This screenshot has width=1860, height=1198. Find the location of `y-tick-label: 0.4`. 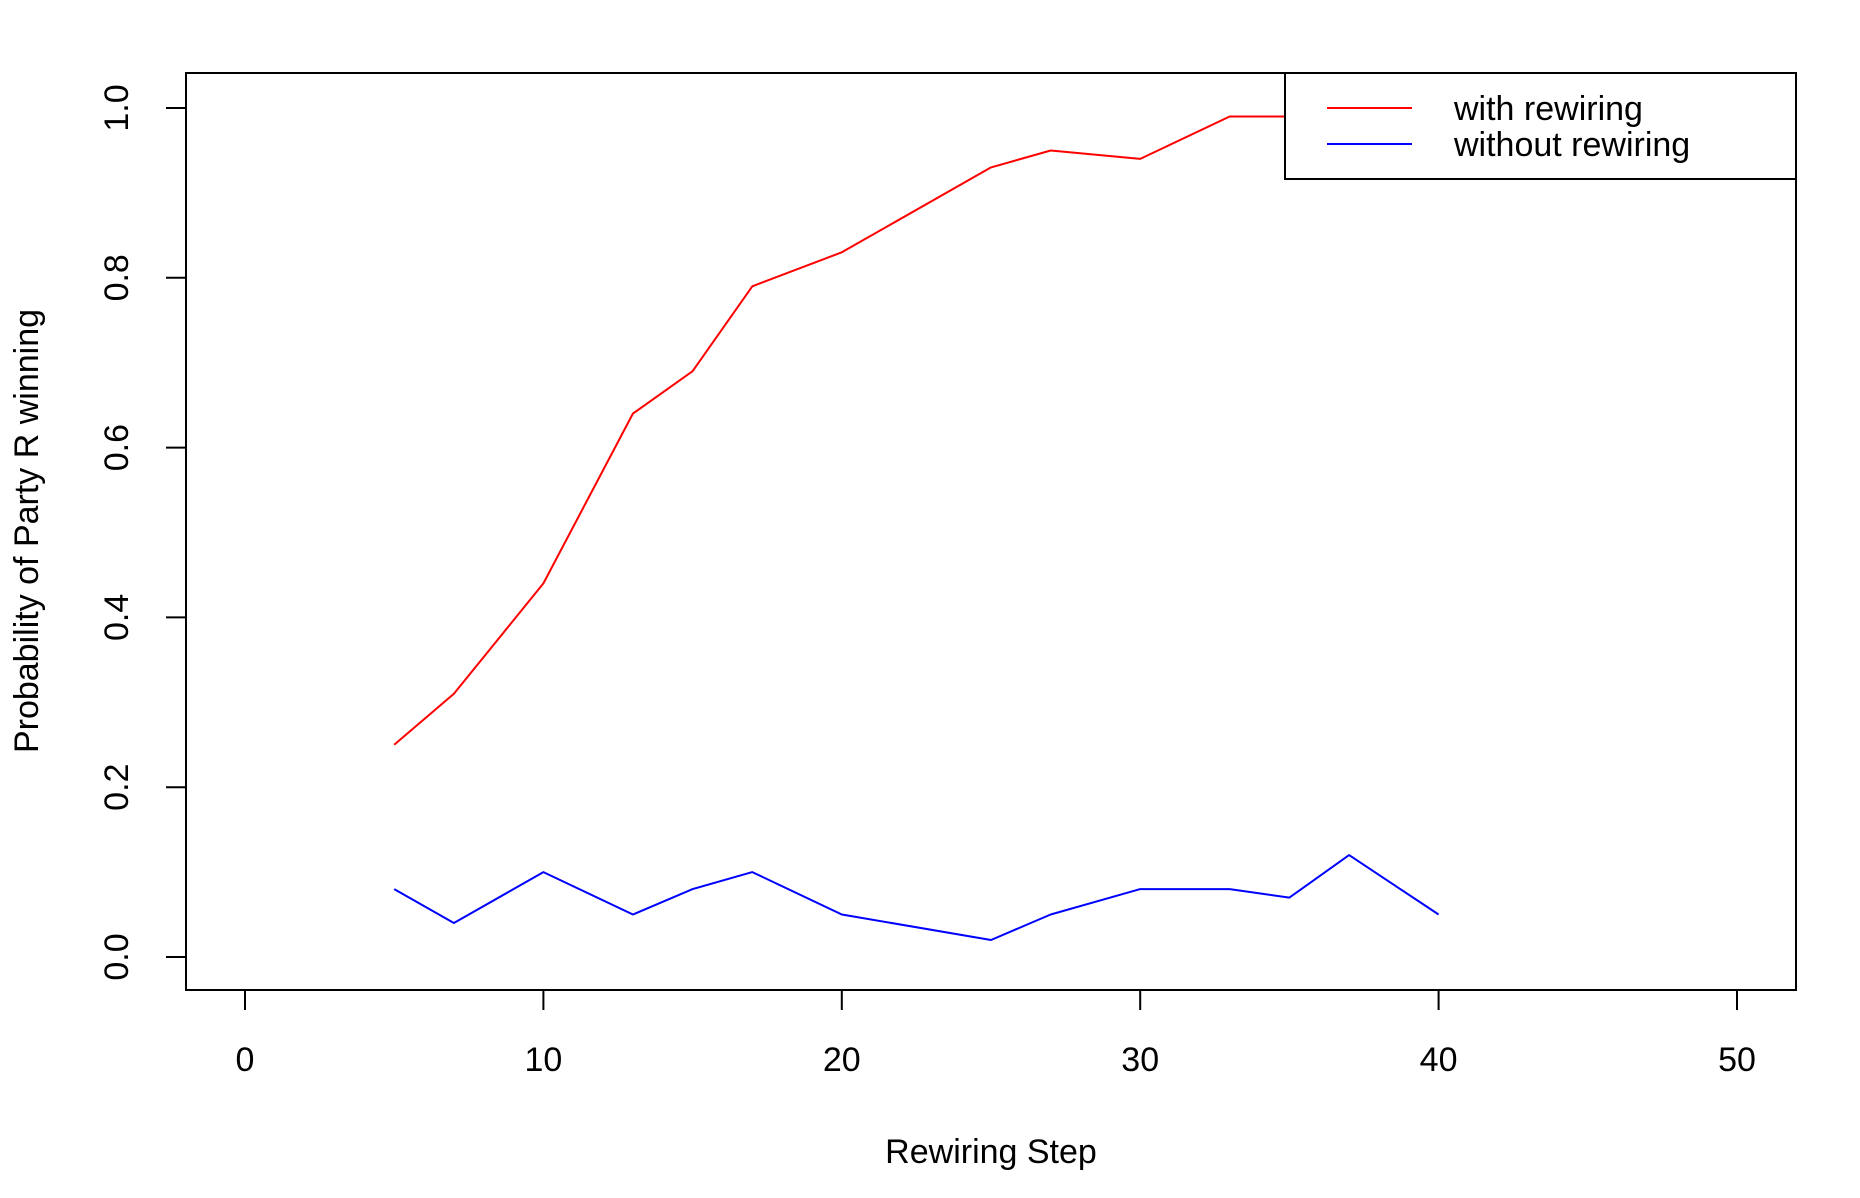

y-tick-label: 0.4 is located at coordinates (117, 617).